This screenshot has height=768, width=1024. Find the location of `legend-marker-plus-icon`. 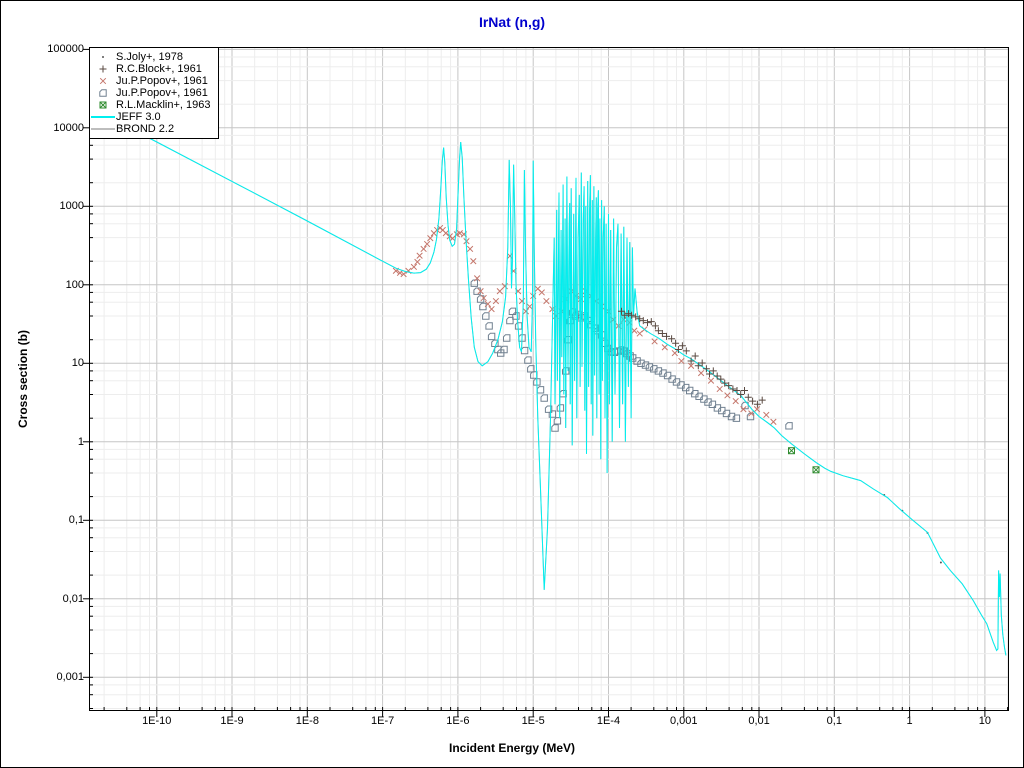

legend-marker-plus-icon is located at coordinates (103, 69).